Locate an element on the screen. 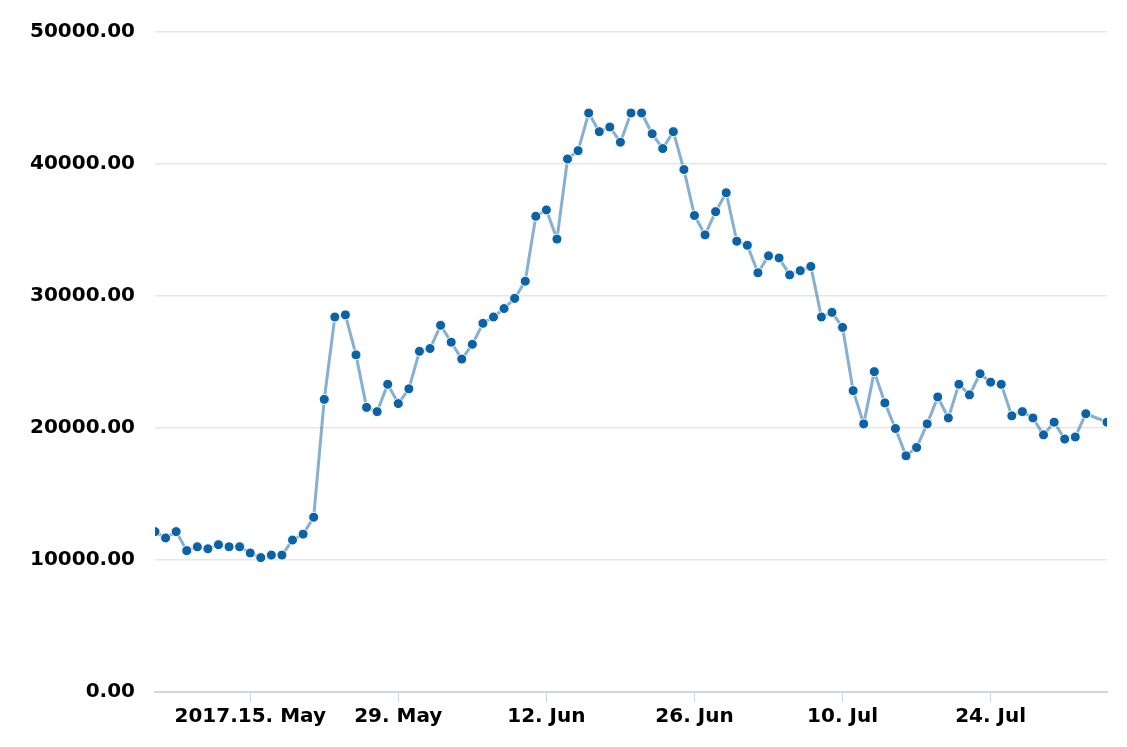 The height and width of the screenshot is (747, 1127). y-tick-label: 0.00 is located at coordinates (110, 690).